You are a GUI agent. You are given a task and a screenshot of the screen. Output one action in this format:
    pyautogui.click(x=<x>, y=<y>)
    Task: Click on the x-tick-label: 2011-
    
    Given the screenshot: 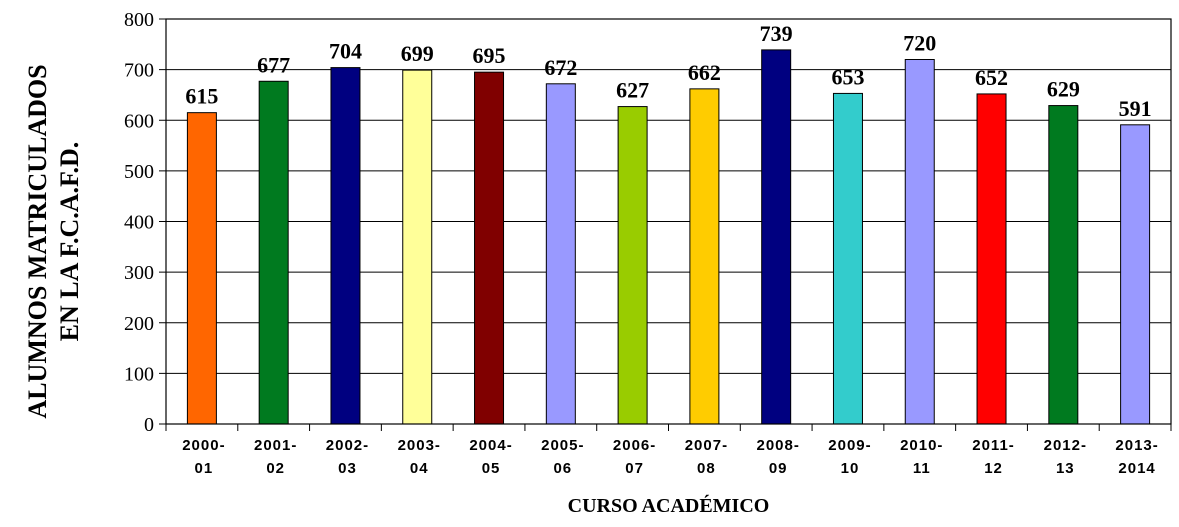 What is the action you would take?
    pyautogui.click(x=993, y=445)
    